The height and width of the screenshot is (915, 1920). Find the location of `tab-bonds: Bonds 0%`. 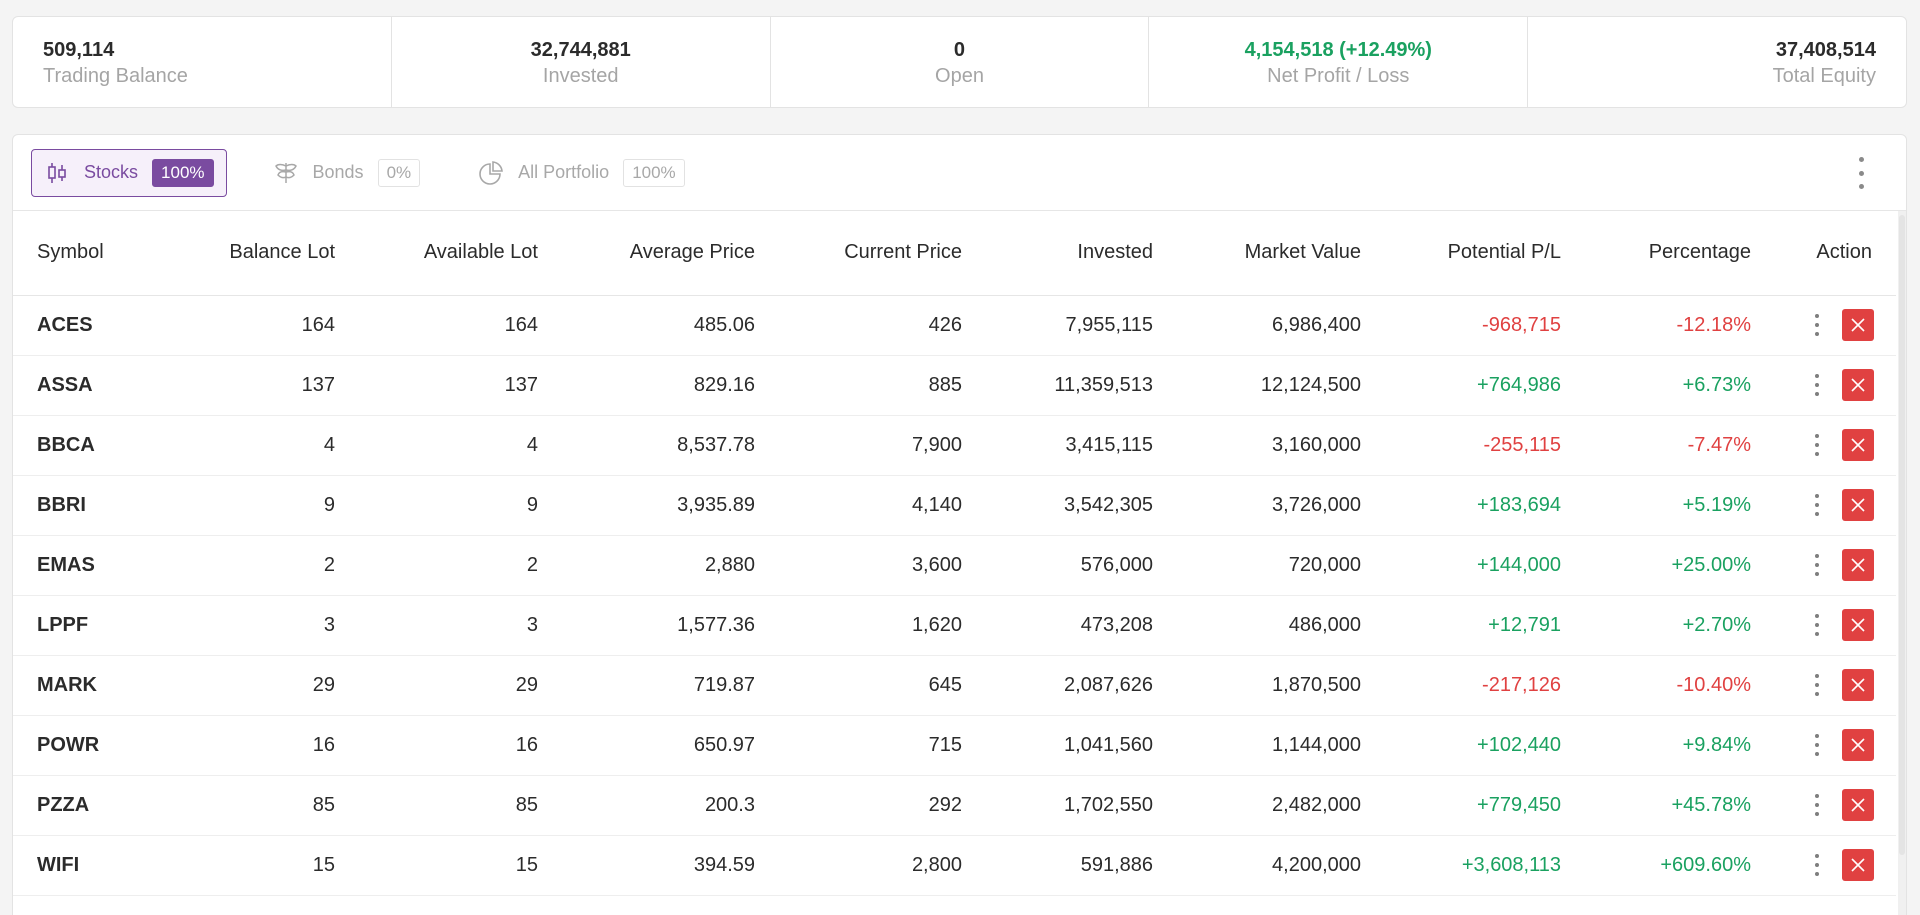

tab-bonds: Bonds 0% is located at coordinates (347, 173).